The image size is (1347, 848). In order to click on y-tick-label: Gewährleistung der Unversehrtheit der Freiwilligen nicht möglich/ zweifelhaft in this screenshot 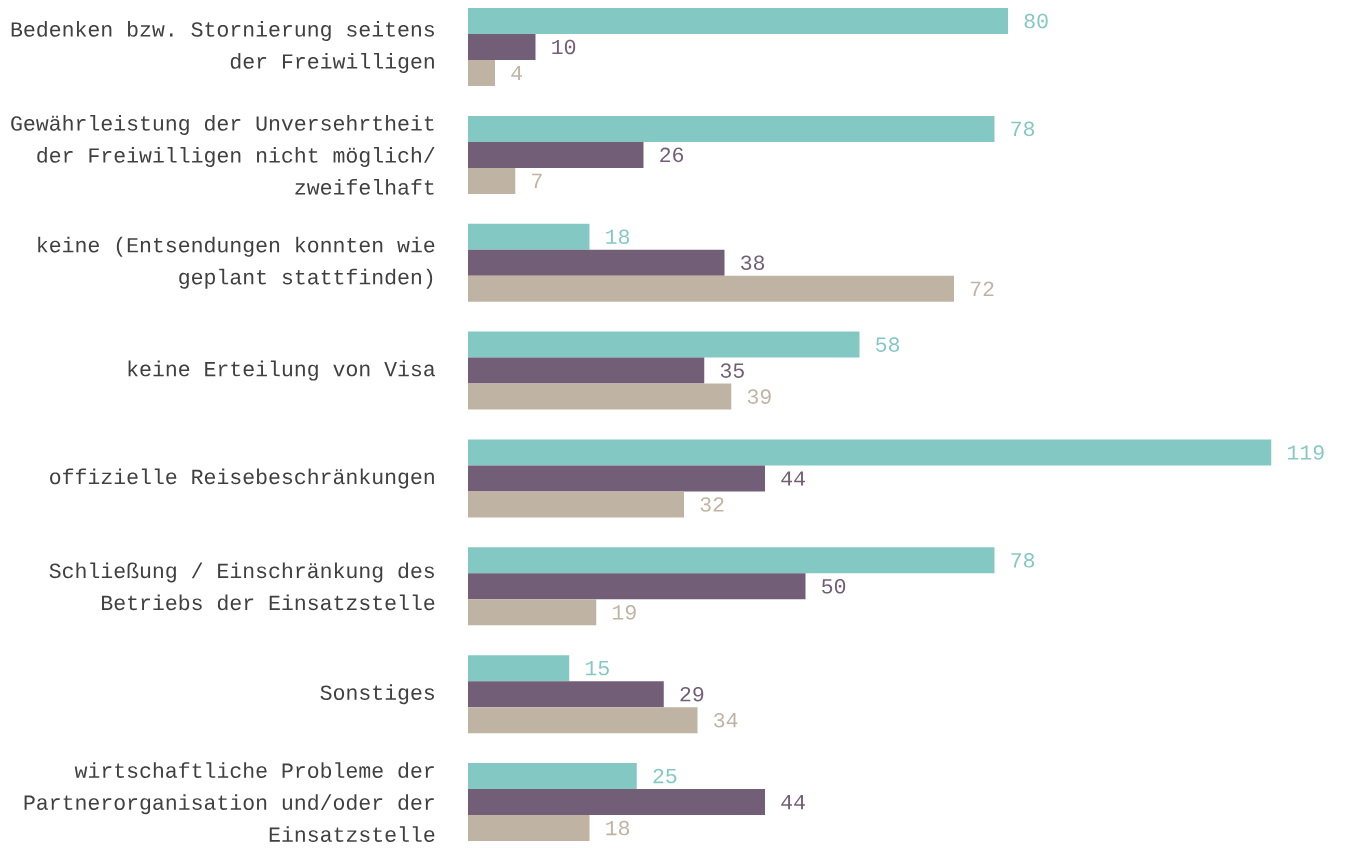, I will do `click(223, 154)`.